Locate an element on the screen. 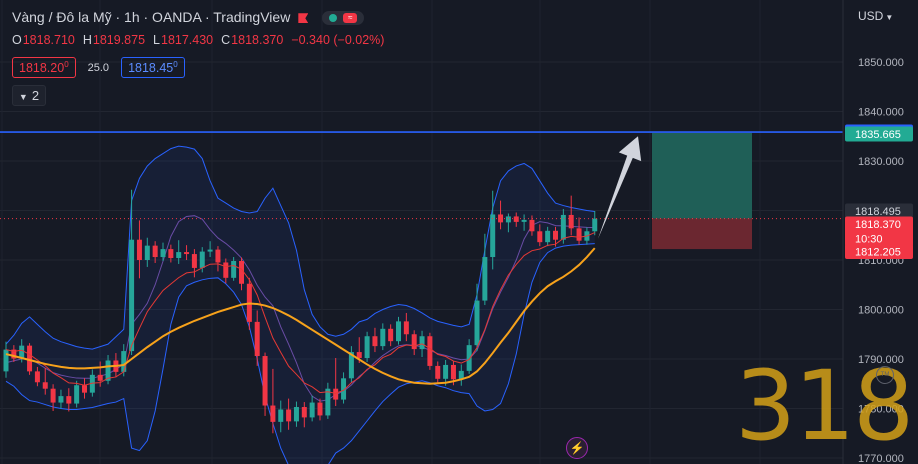  open-label: O is located at coordinates (17, 40).